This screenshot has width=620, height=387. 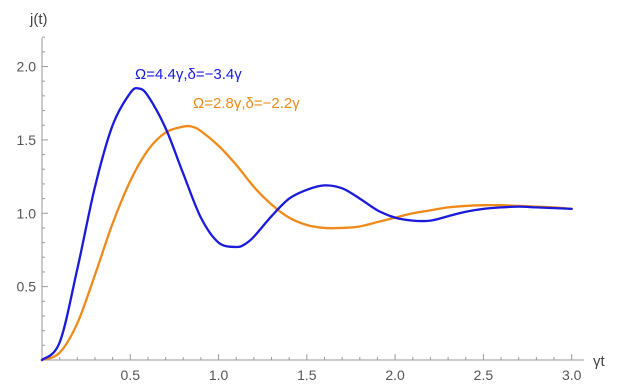 What do you see at coordinates (307, 375) in the screenshot?
I see `x-tick-label: 1.5` at bounding box center [307, 375].